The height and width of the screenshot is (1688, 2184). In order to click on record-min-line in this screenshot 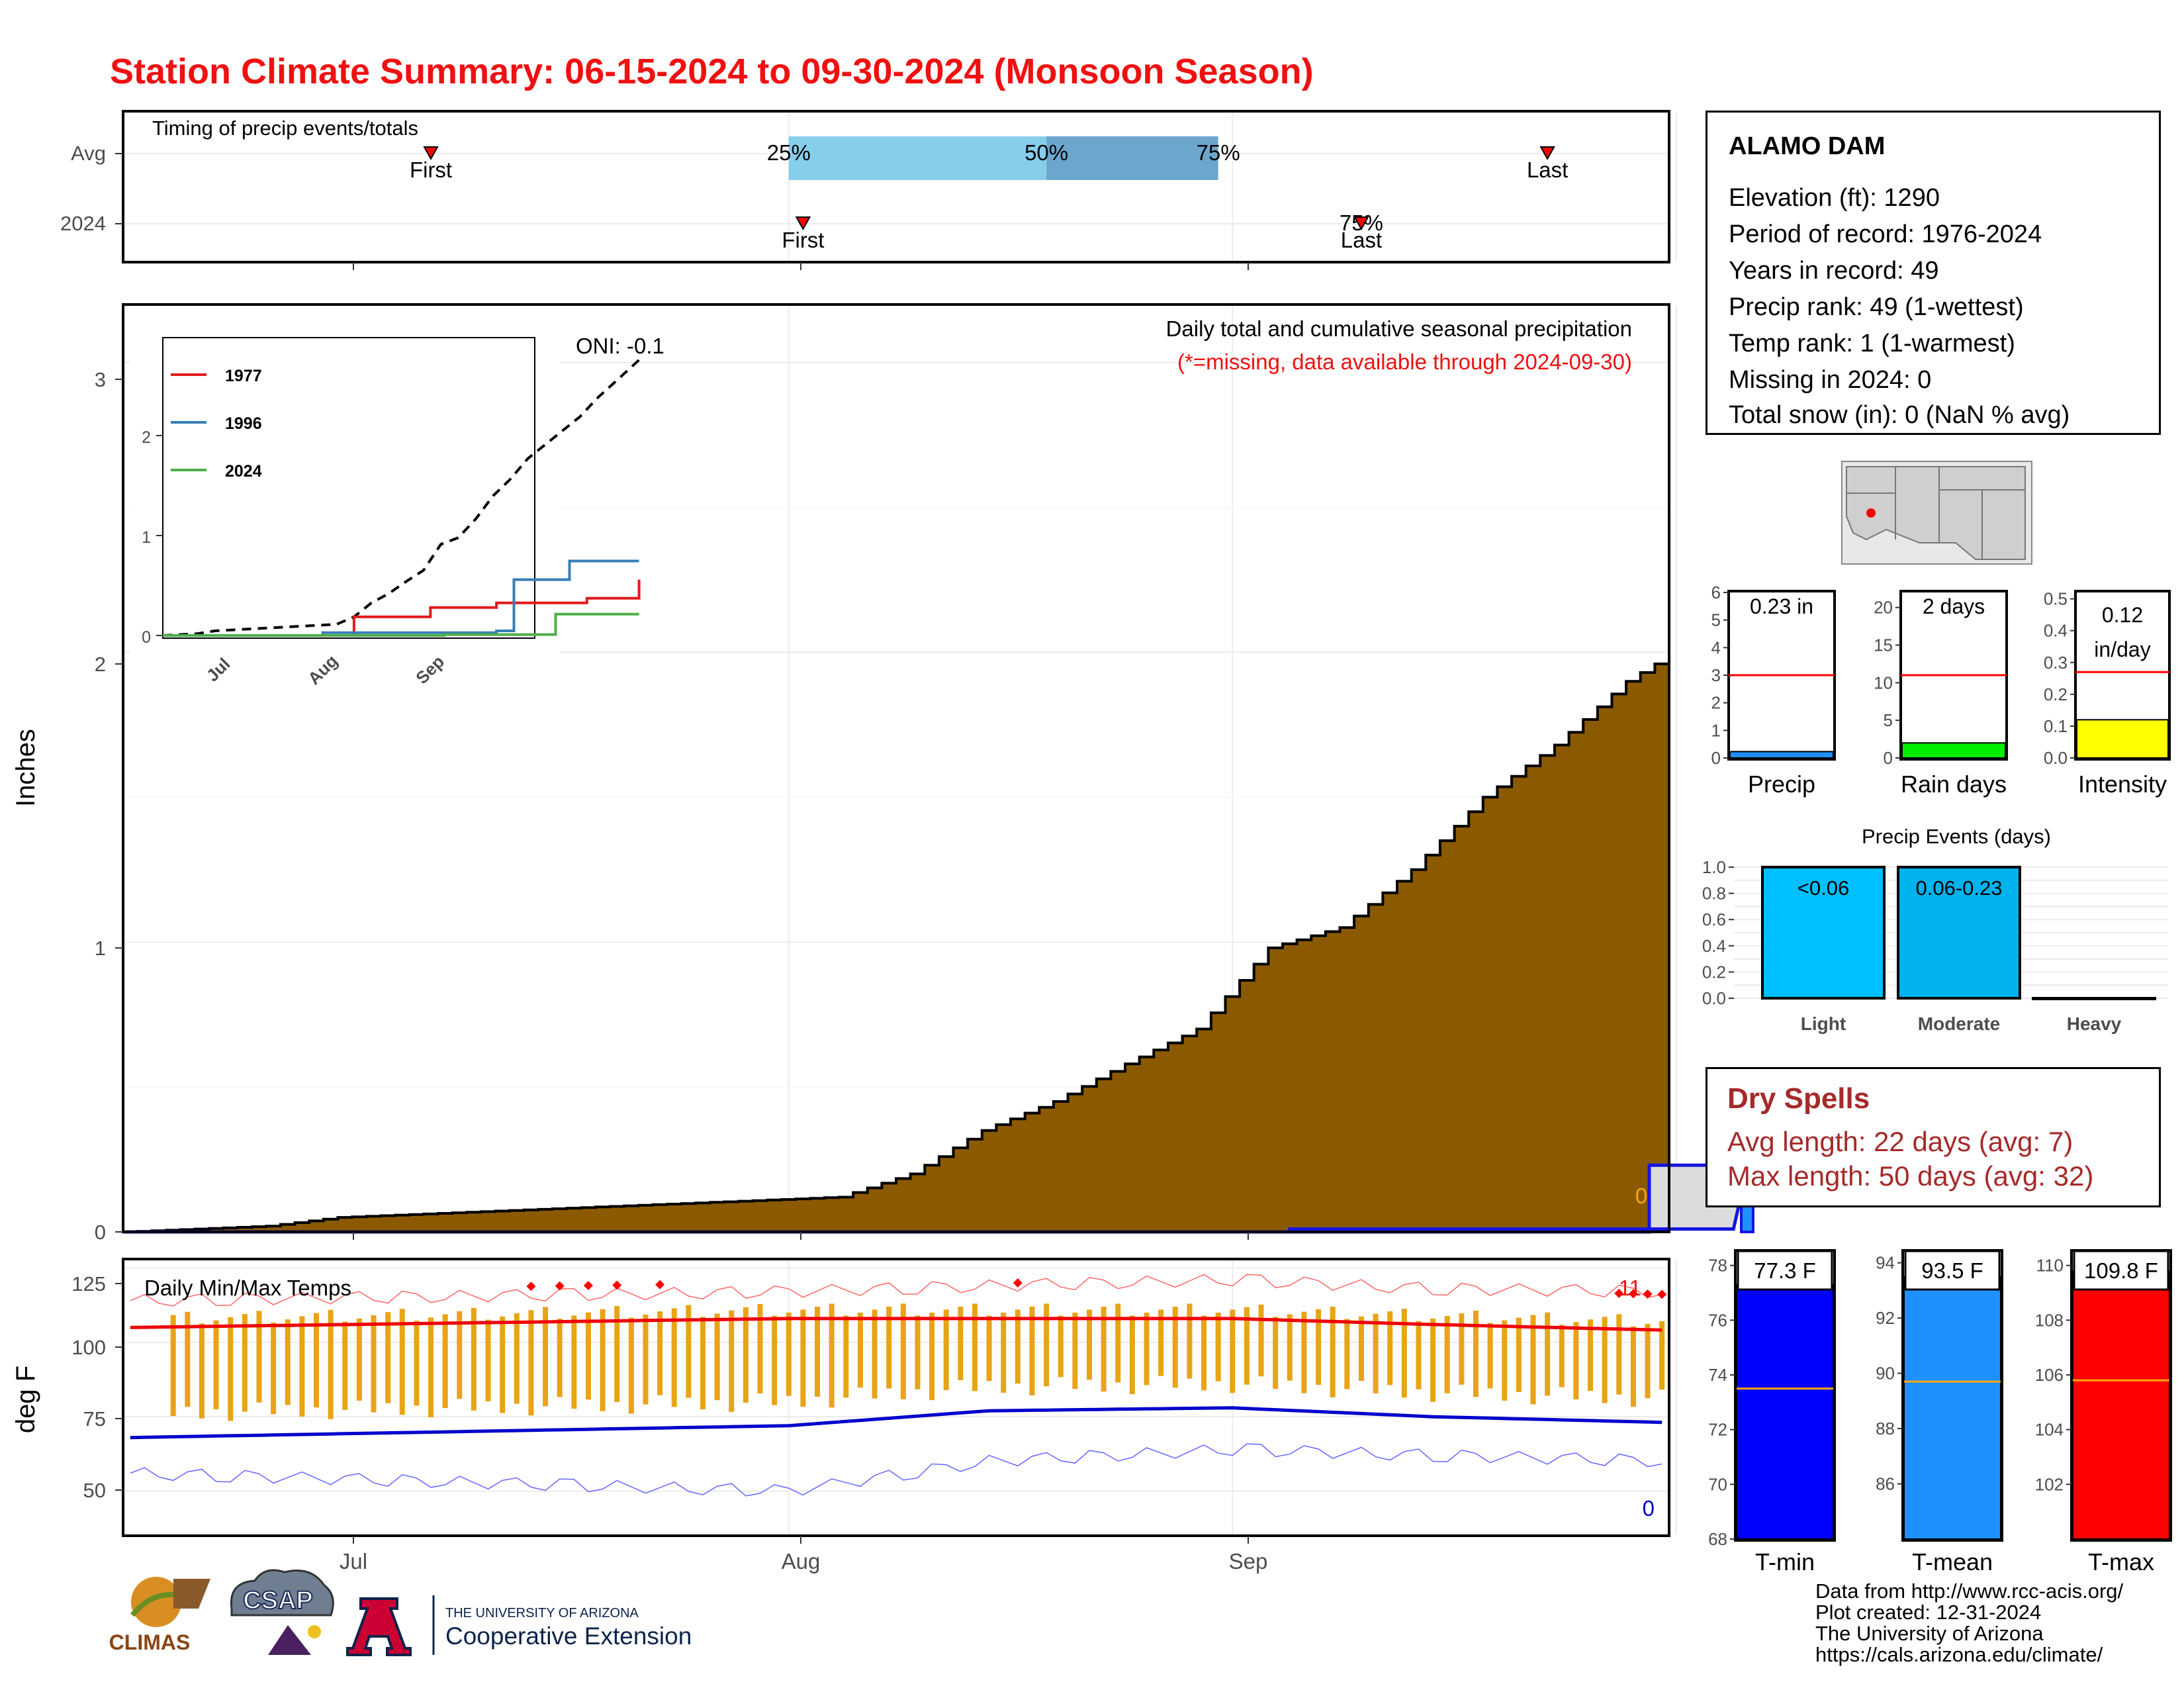, I will do `click(896, 1470)`.